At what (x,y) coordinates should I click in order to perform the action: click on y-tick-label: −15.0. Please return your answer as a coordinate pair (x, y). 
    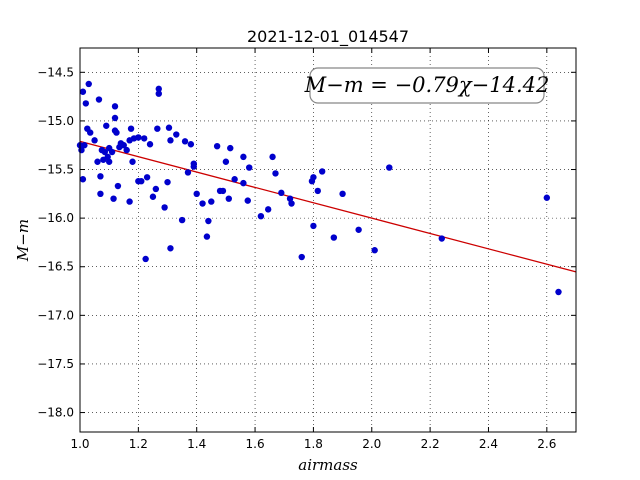
    Looking at the image, I should click on (55, 121).